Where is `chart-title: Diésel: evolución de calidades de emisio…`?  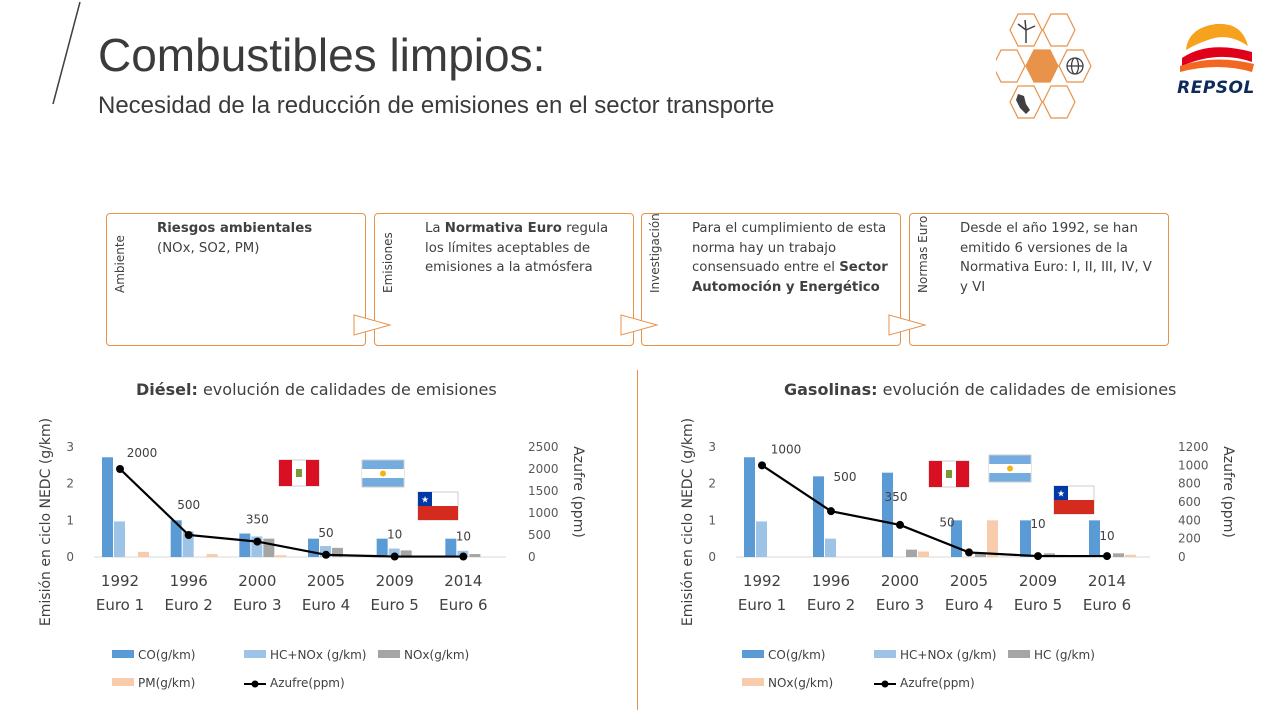
chart-title: Diésel: evolución de calidades de emisio… is located at coordinates (316, 389).